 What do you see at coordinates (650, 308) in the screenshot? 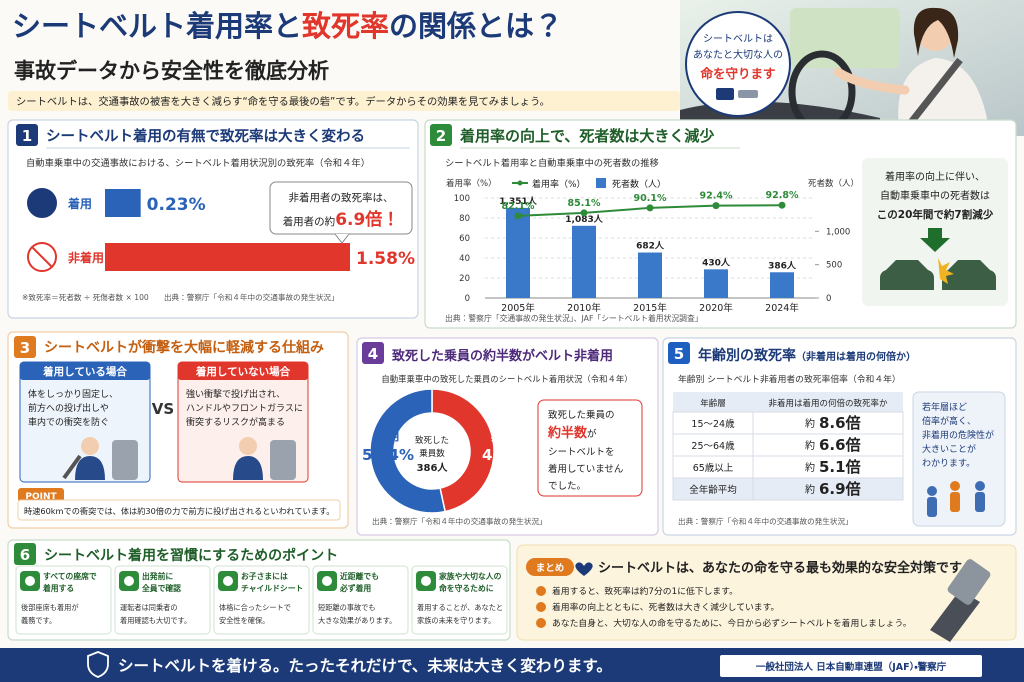
I see `x-tick-label: 2015年` at bounding box center [650, 308].